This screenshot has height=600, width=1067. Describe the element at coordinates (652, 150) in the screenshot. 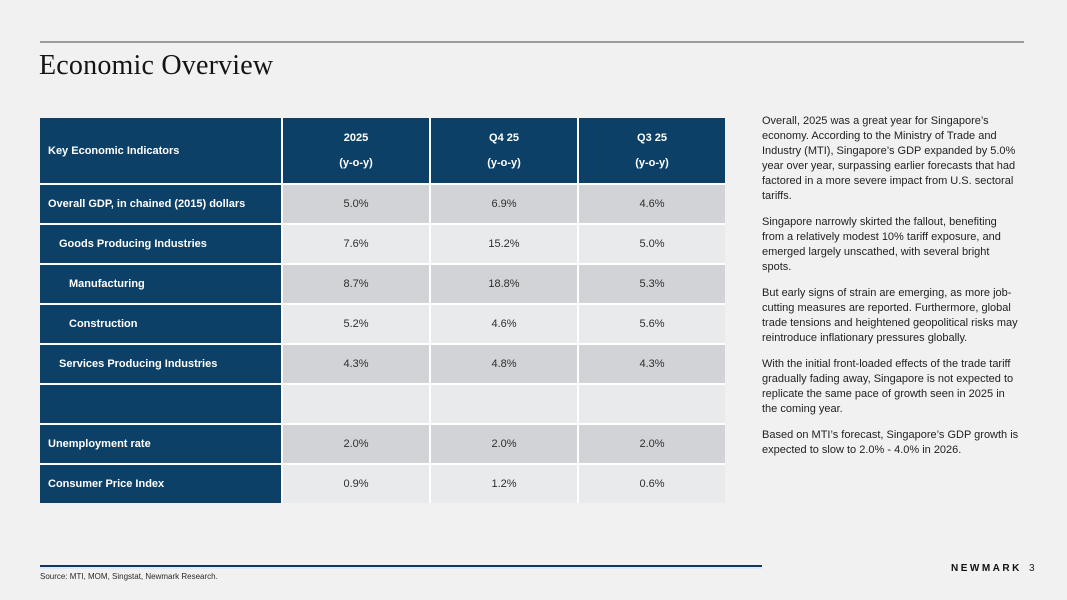

I see `table-header-col-q3-25: Q3 25 (y-o-y)` at that location.